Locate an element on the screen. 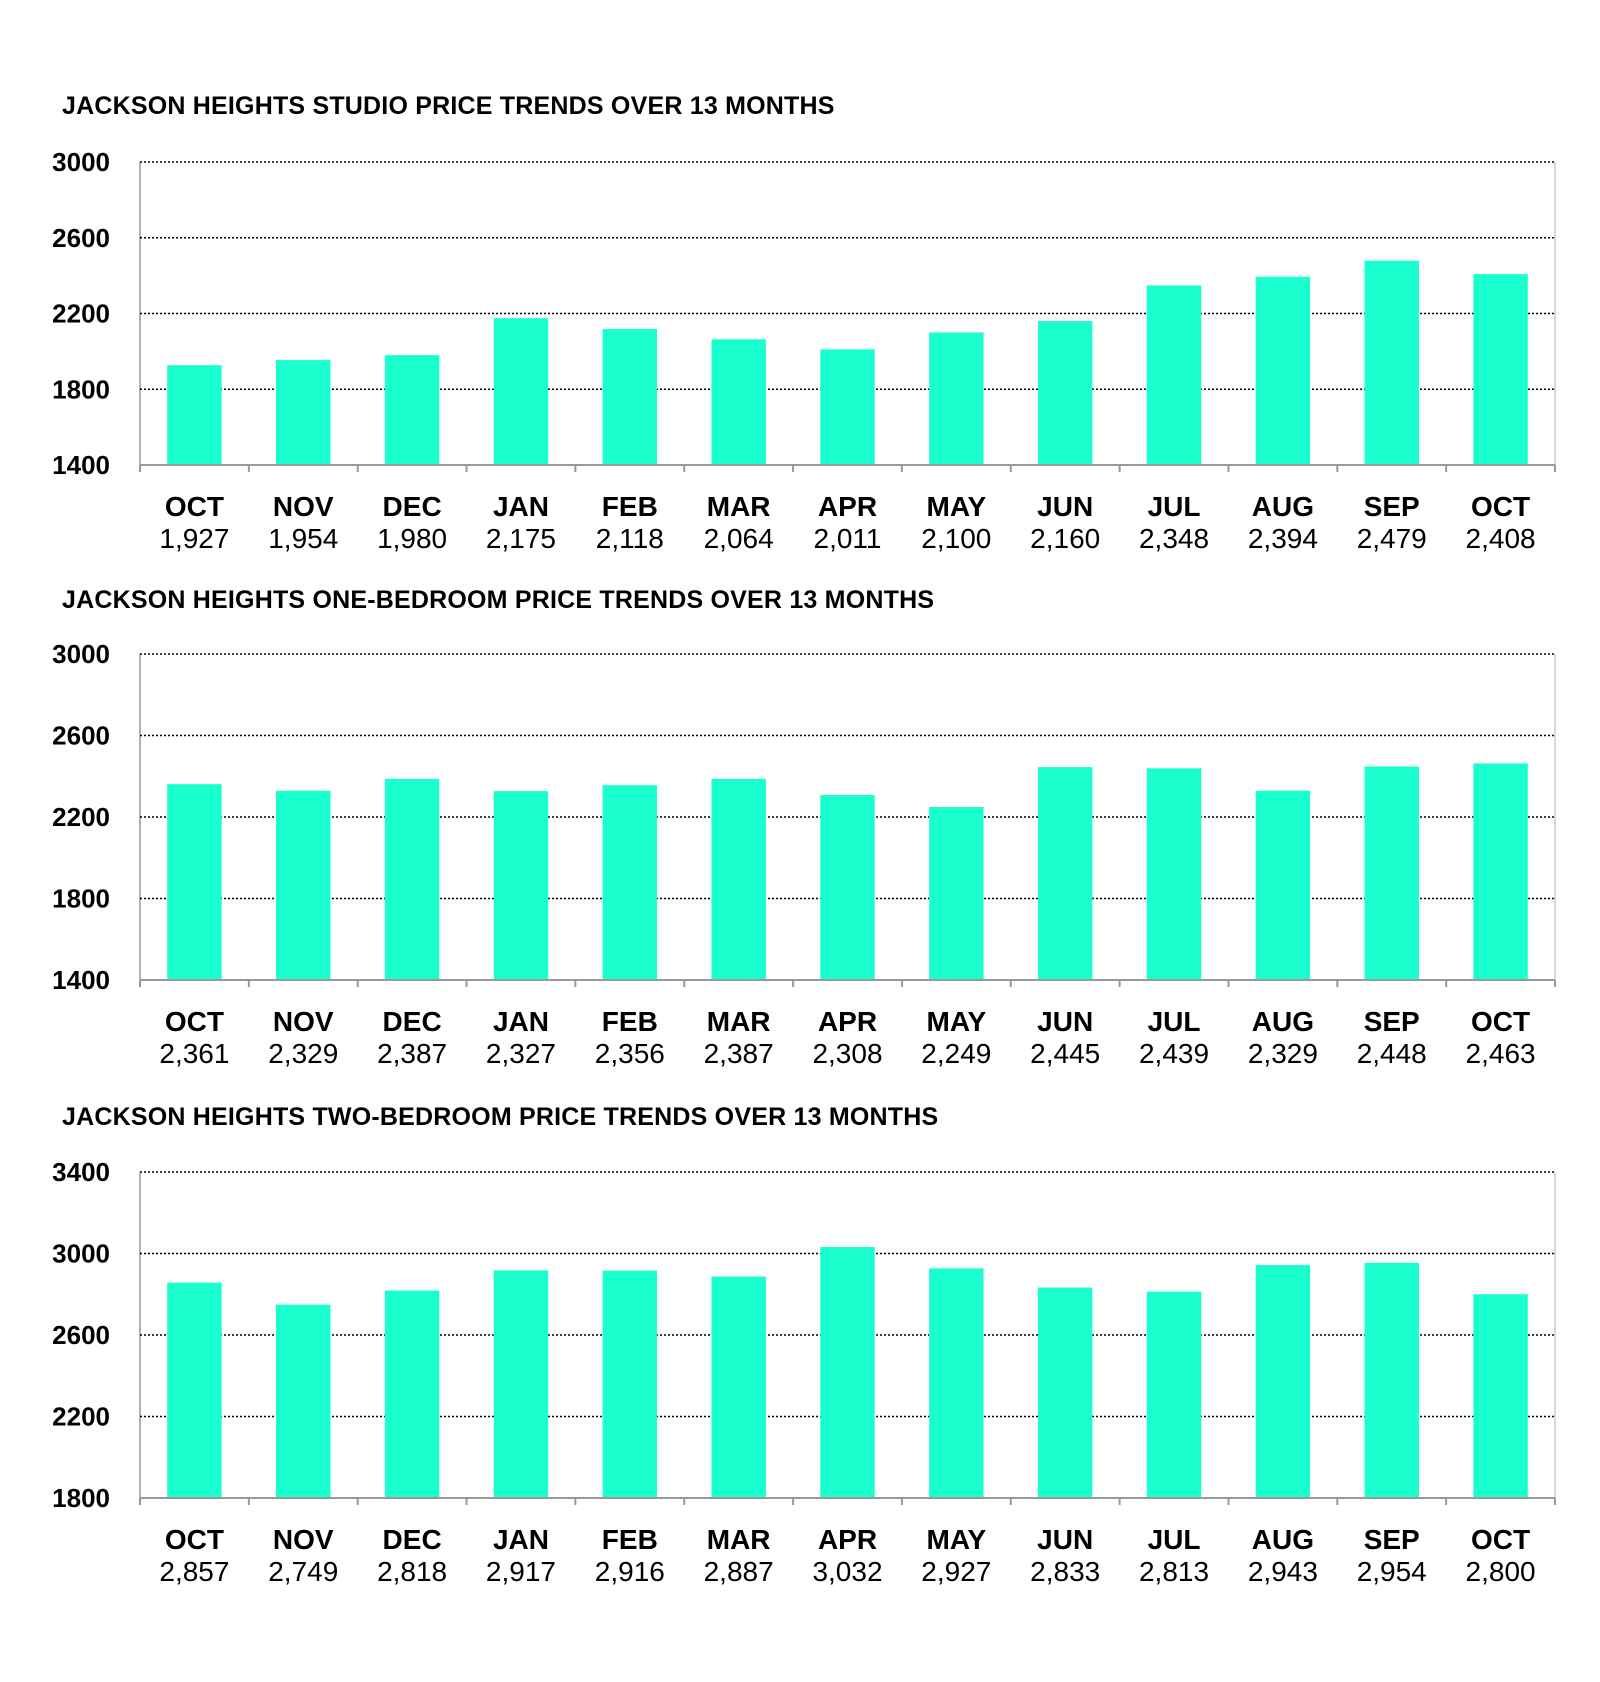 This screenshot has width=1600, height=1682. x-value-label: 2,463 is located at coordinates (1501, 1053).